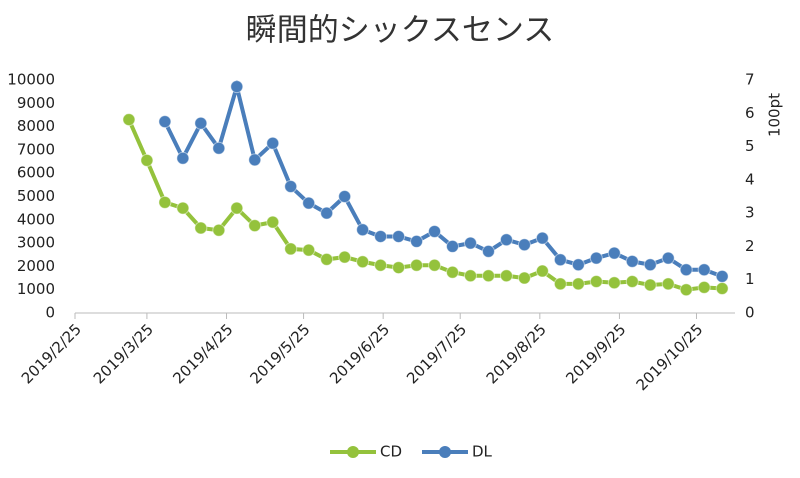  I want to click on x-tick-label: 2019/5/25, so click(279, 353).